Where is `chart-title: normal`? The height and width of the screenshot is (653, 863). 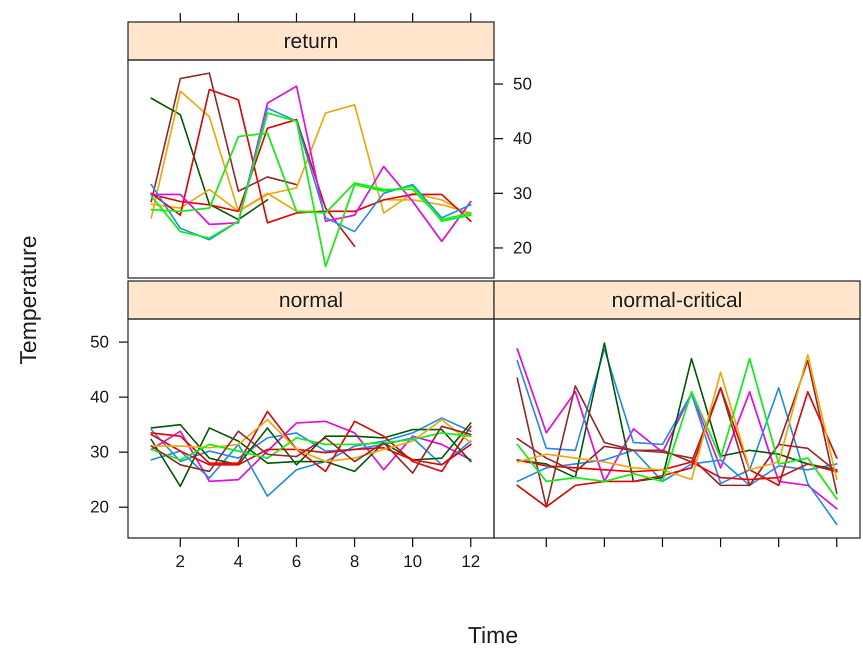 chart-title: normal is located at coordinates (311, 300).